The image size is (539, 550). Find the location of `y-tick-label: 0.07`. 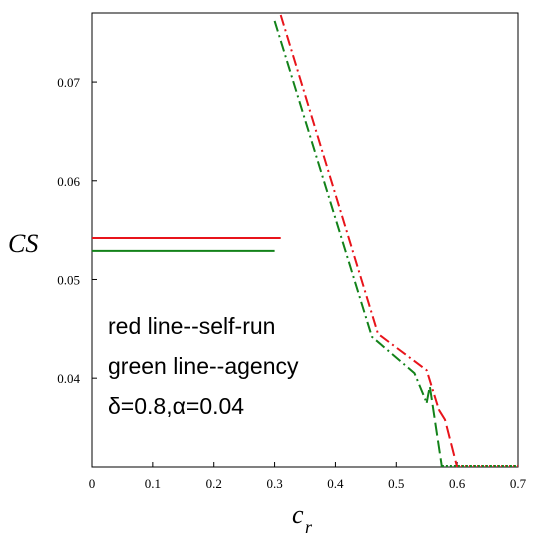

y-tick-label: 0.07 is located at coordinates (68, 82).